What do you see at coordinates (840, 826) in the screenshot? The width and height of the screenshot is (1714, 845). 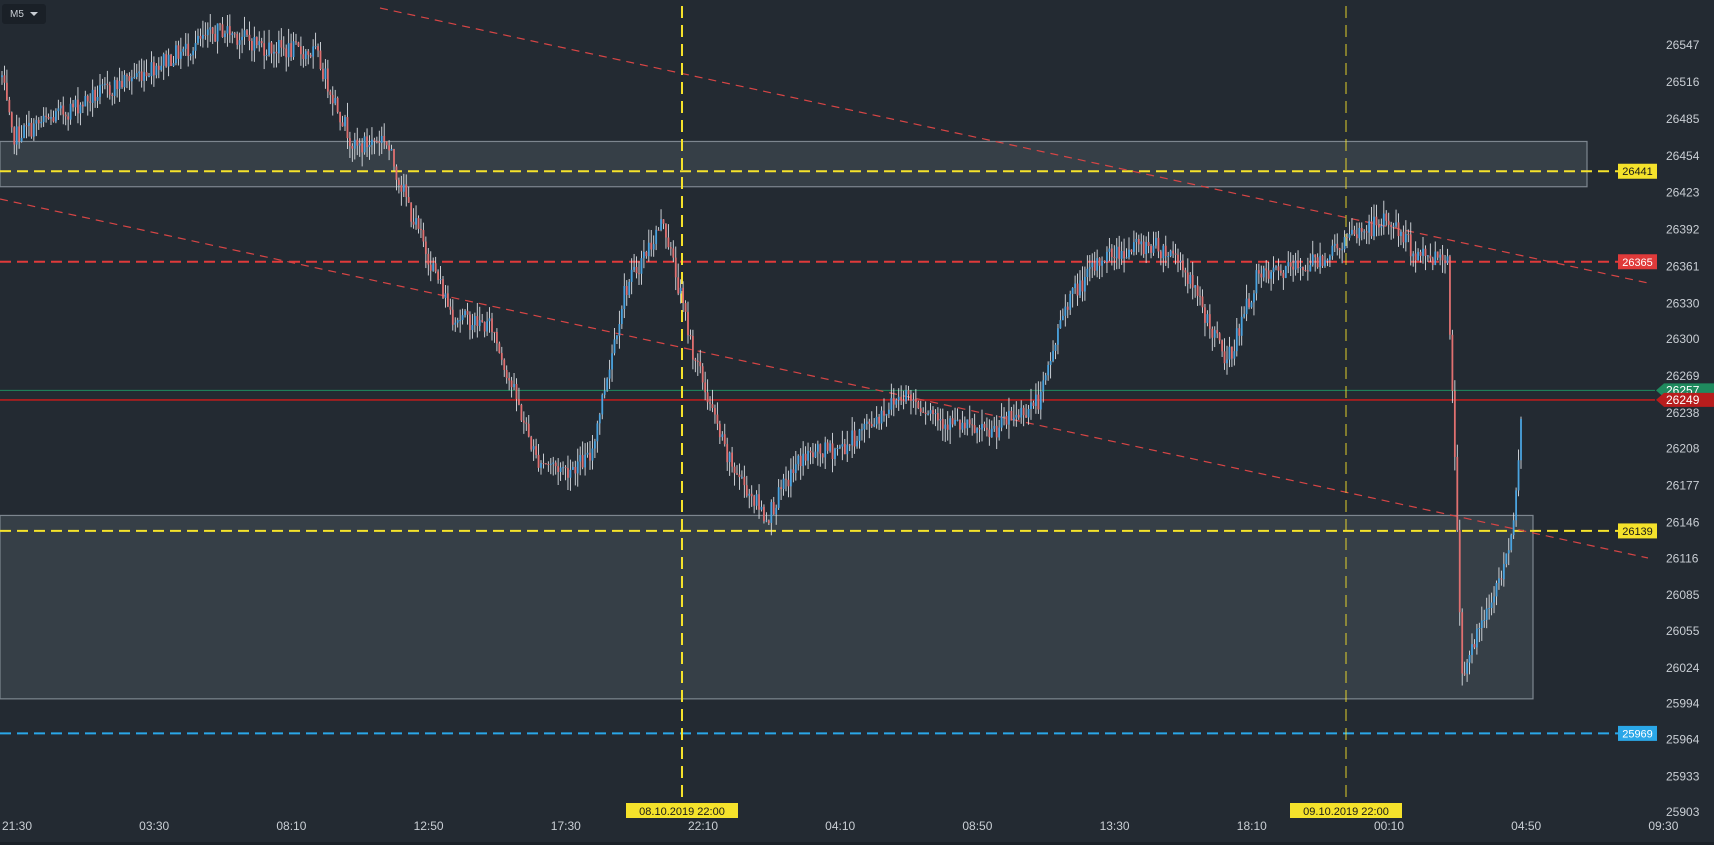 I see `x-tick-label: 04:10` at bounding box center [840, 826].